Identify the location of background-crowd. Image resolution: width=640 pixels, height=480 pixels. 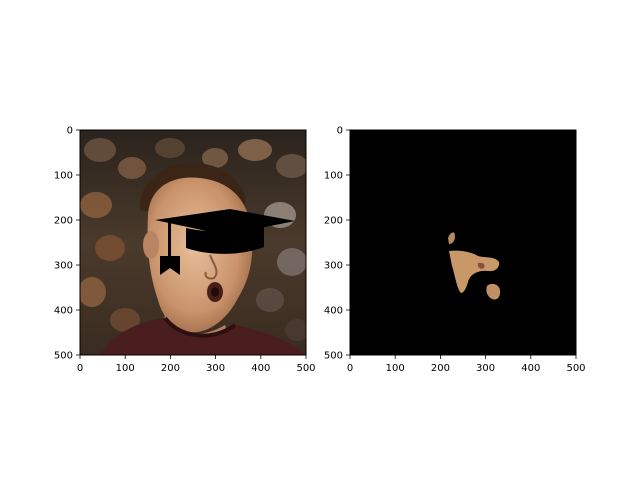
(193, 239).